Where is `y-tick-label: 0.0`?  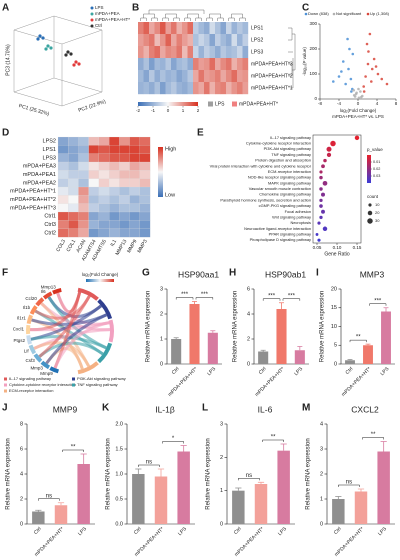 y-tick-label: 0.0 is located at coordinates (119, 524).